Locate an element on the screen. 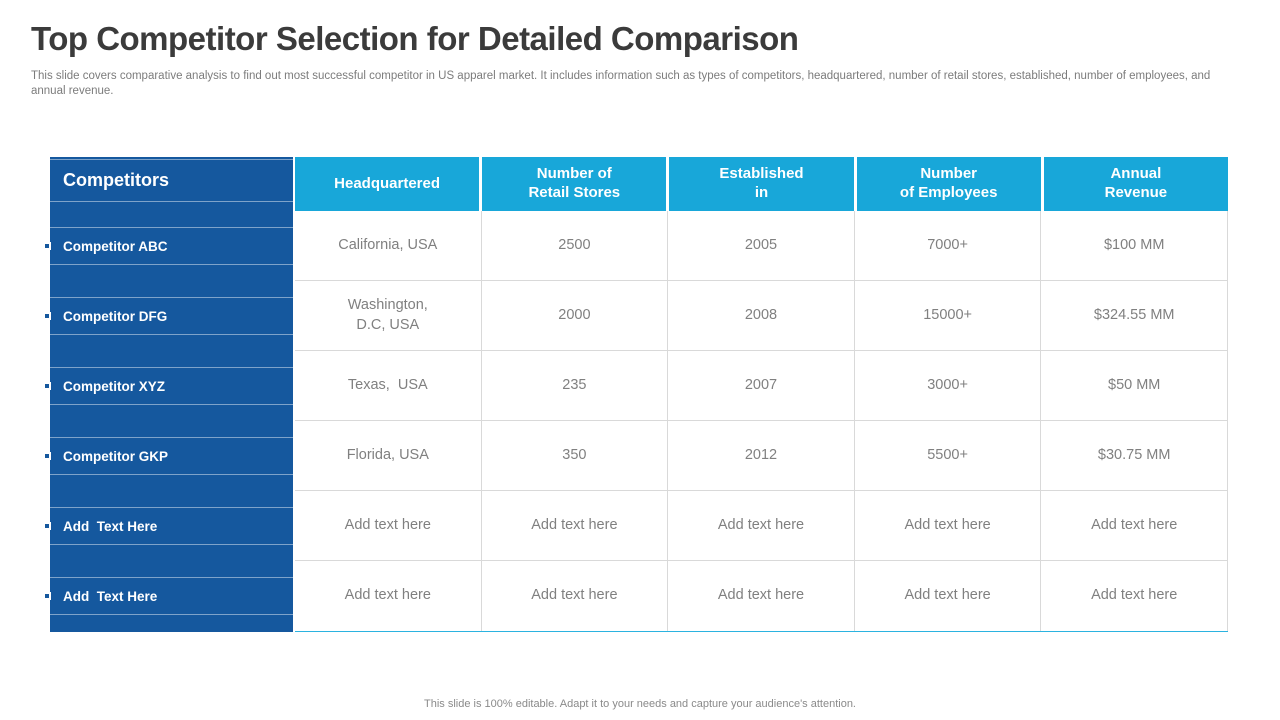 The image size is (1280, 720). sidebar-header-label: Competitors is located at coordinates (116, 180).